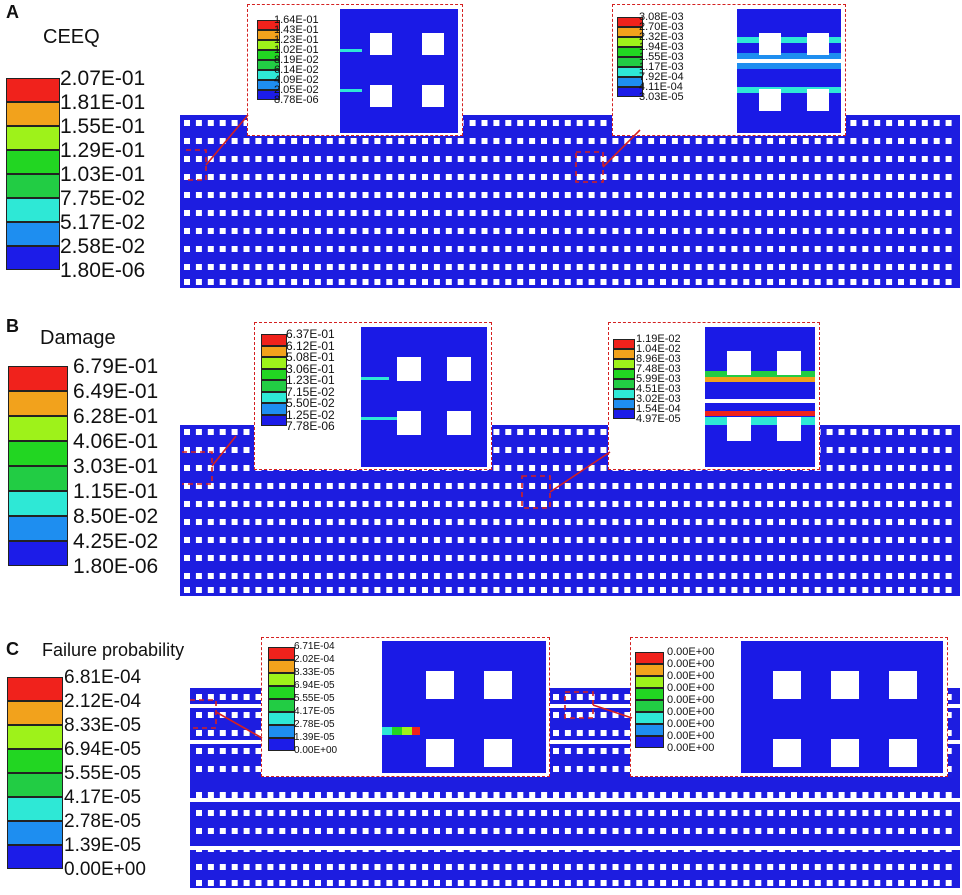  Describe the element at coordinates (12, 12) in the screenshot. I see `panel-a-letter: A` at that location.